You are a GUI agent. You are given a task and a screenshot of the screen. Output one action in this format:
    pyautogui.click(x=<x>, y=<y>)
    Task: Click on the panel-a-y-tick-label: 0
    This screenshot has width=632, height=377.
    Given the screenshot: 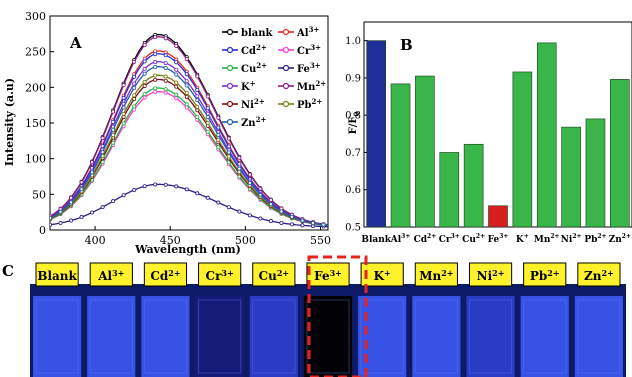 What is the action you would take?
    pyautogui.click(x=42, y=230)
    